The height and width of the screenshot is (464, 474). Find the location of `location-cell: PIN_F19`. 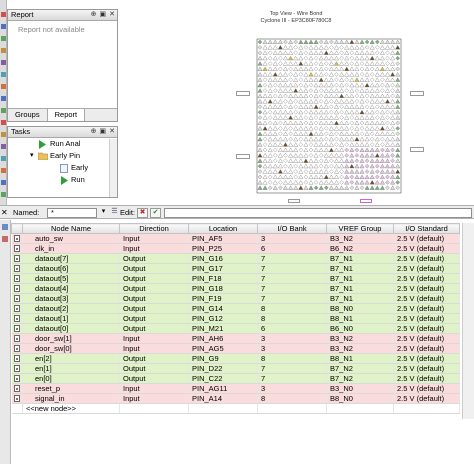

location-cell: PIN_F19 is located at coordinates (223, 298).